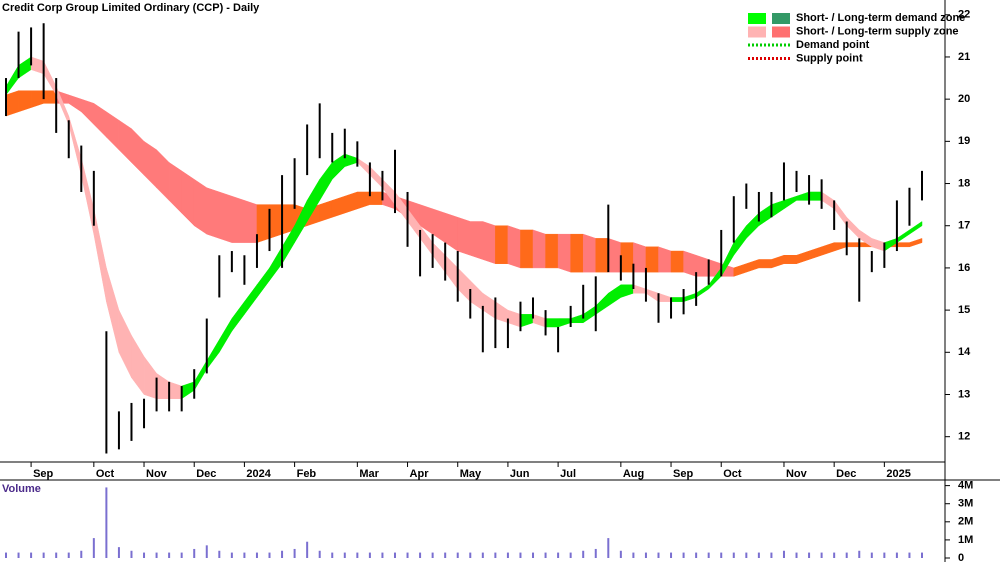 The image size is (1000, 562). Describe the element at coordinates (964, 394) in the screenshot. I see `y-tick-label: 13` at that location.